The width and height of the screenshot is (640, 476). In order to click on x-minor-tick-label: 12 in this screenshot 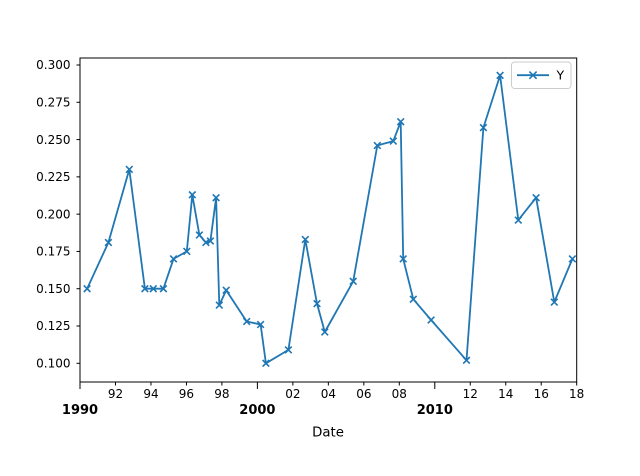, I will do `click(470, 394)`.